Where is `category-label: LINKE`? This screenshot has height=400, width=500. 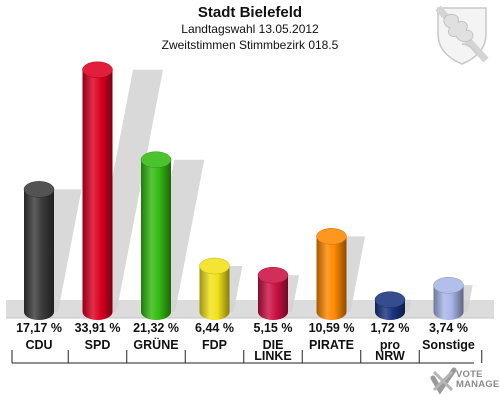
category-label: LINKE is located at coordinates (273, 356).